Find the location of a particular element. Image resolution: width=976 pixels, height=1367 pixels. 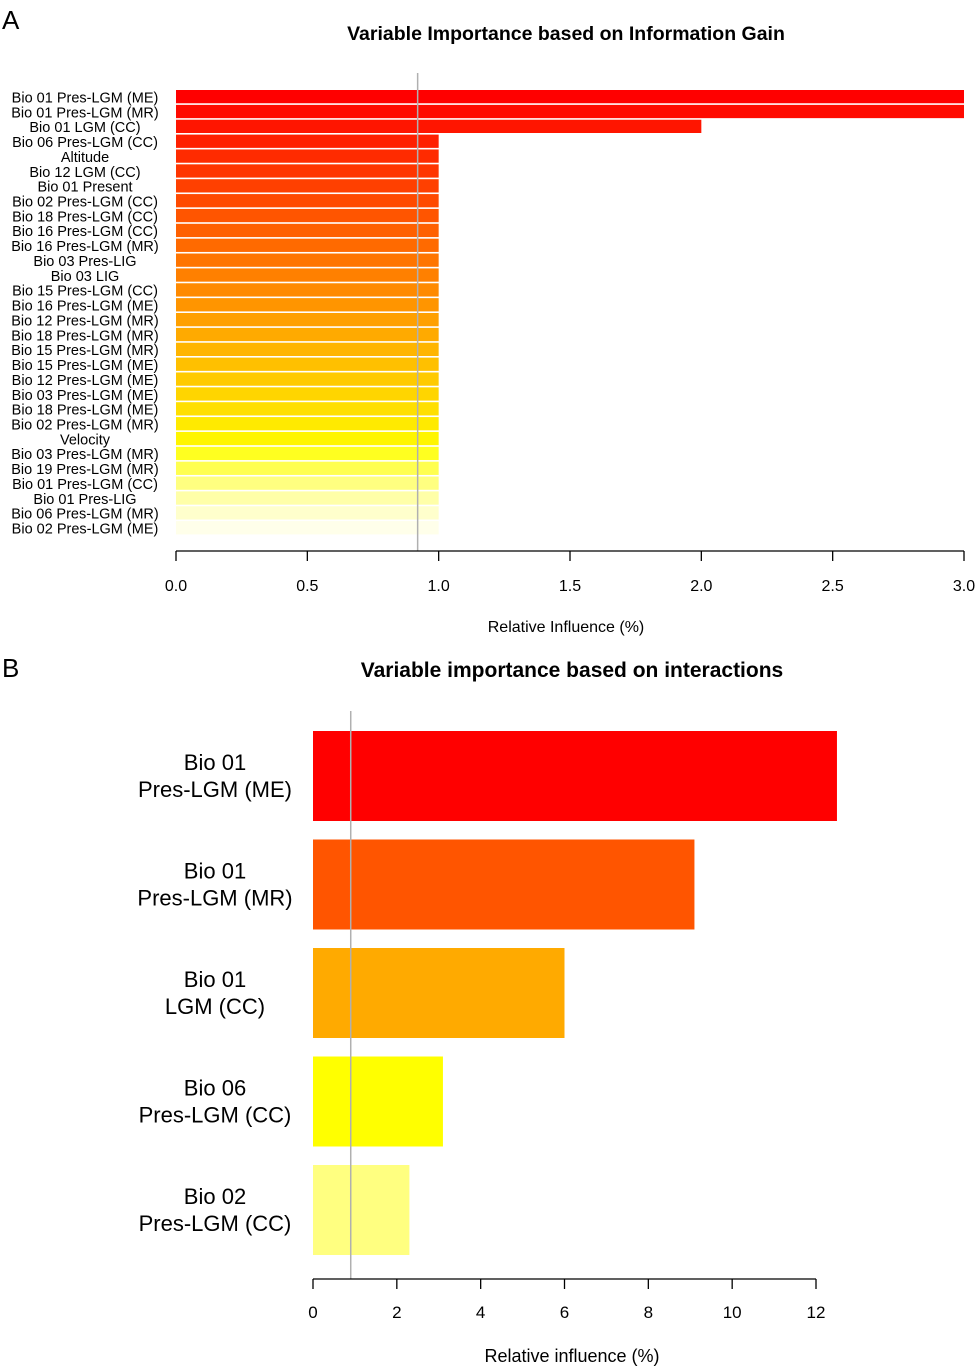

panel-a-category-label: Bio 03 LIG is located at coordinates (85, 277).